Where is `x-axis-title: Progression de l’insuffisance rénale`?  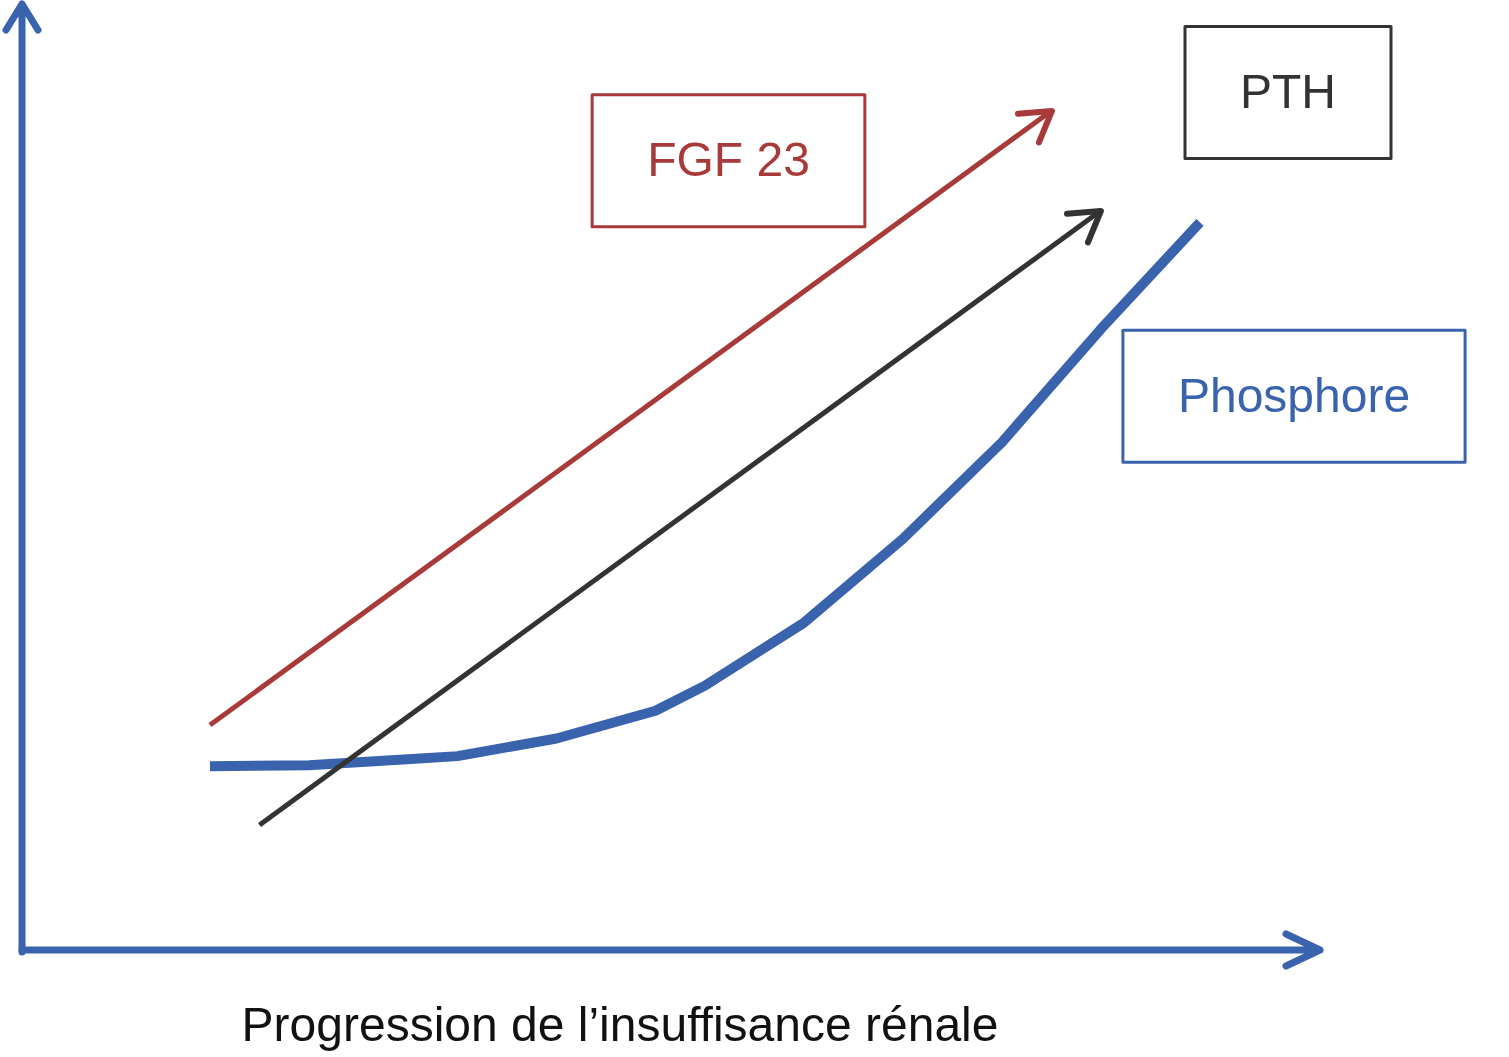
x-axis-title: Progression de l’insuffisance rénale is located at coordinates (620, 1025).